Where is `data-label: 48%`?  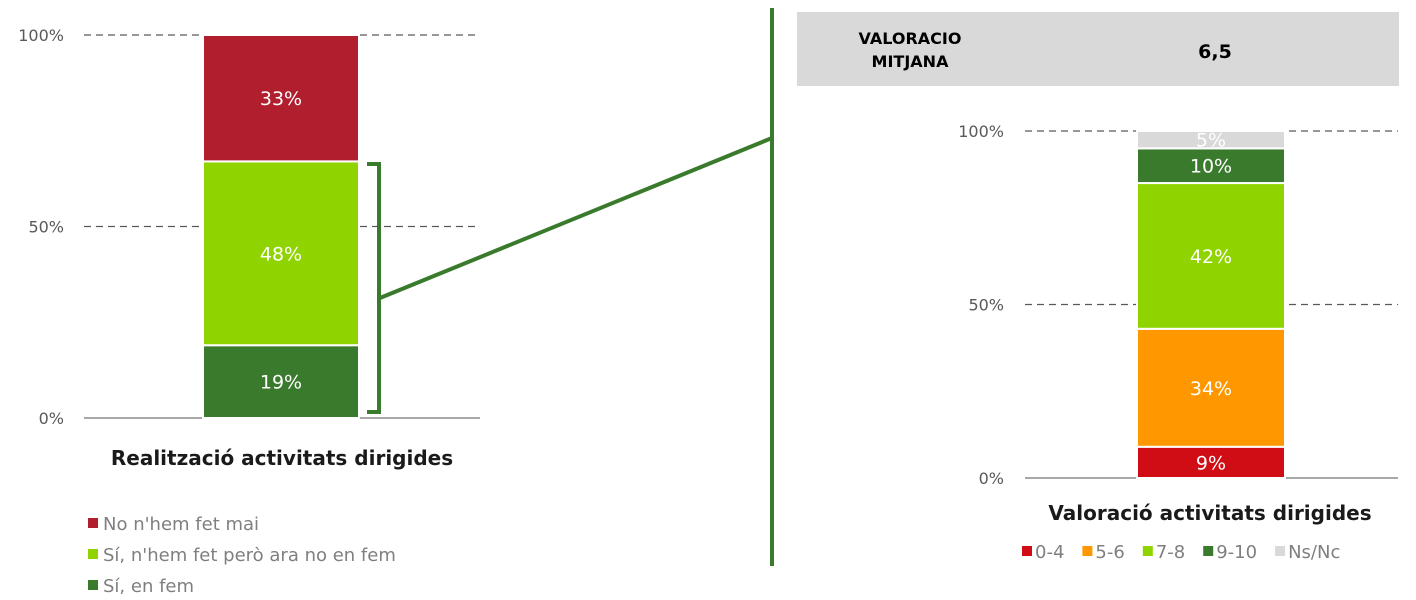 data-label: 48% is located at coordinates (281, 254).